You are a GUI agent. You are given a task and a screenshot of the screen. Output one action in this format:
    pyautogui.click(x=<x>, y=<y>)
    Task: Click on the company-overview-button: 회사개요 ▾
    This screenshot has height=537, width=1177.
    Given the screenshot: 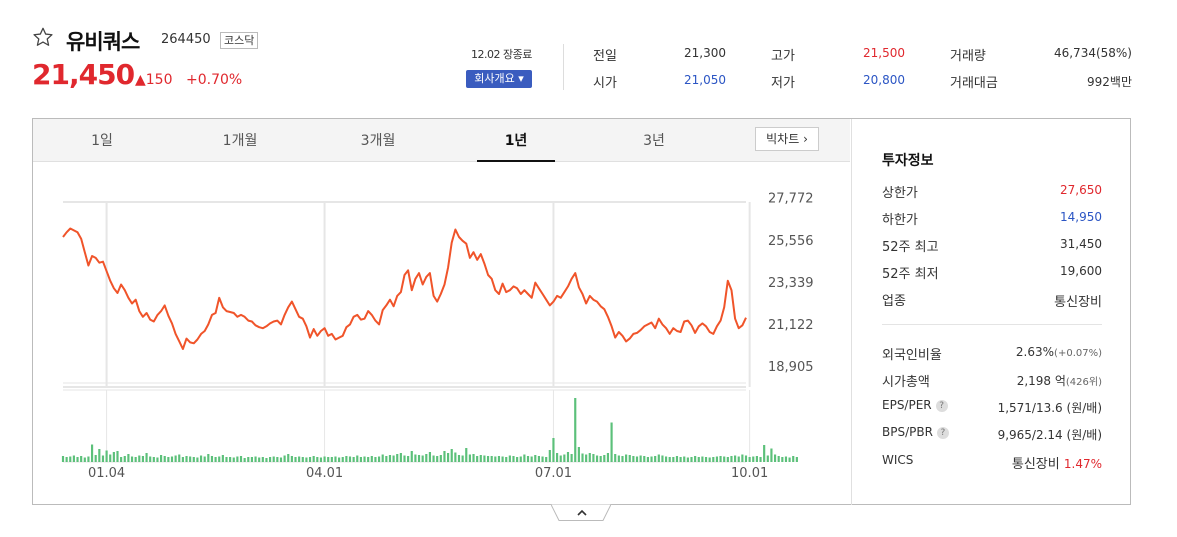 What is the action you would take?
    pyautogui.click(x=499, y=79)
    